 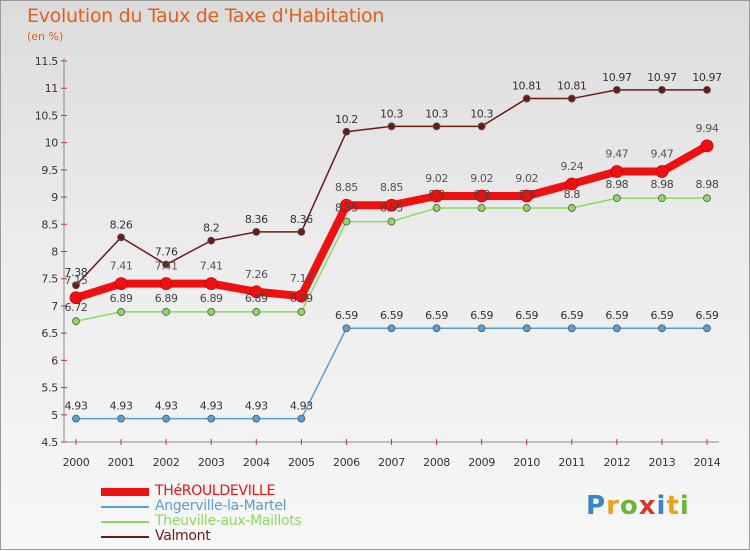 What do you see at coordinates (211, 462) in the screenshot?
I see `x-tick-label: 2003` at bounding box center [211, 462].